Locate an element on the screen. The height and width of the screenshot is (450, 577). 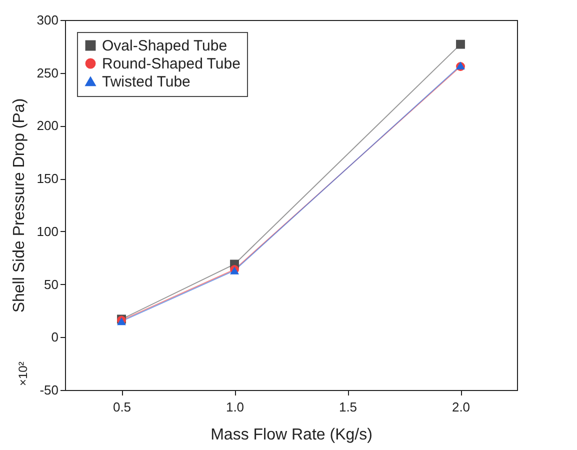
y-tick-label: 100 is located at coordinates (47, 231).